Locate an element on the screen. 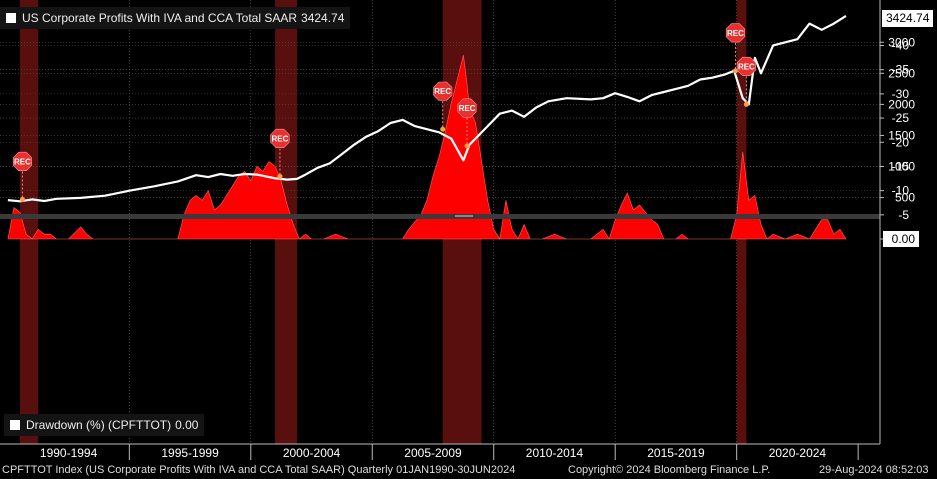  x-tick-label: 2020-2024 is located at coordinates (798, 453).